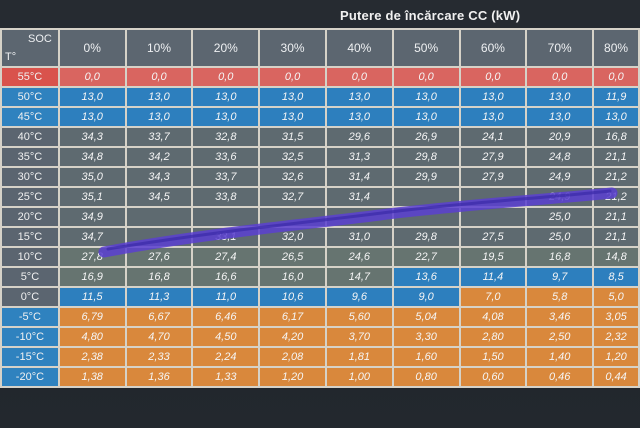 This screenshot has width=640, height=428. Describe the element at coordinates (159, 357) in the screenshot. I see `table-cell: 2,33` at that location.